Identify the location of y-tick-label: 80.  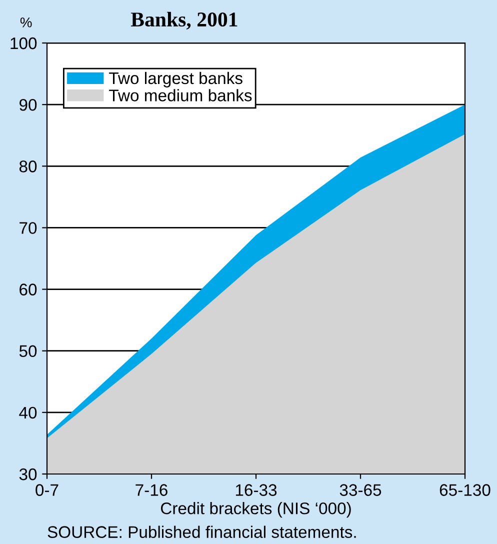
(28, 166).